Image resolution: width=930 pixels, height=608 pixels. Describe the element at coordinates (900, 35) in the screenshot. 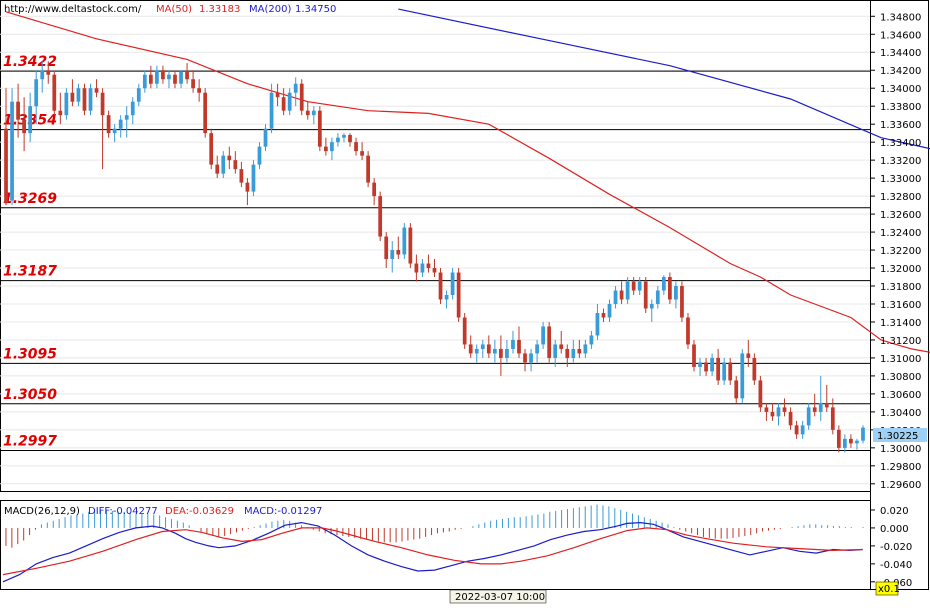

I see `y-tick-label: 1.34600` at that location.